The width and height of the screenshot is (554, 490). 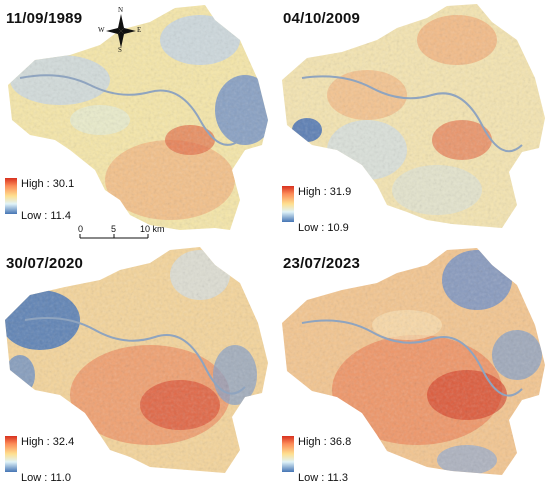 I want to click on compass-n: N, so click(x=121, y=10).